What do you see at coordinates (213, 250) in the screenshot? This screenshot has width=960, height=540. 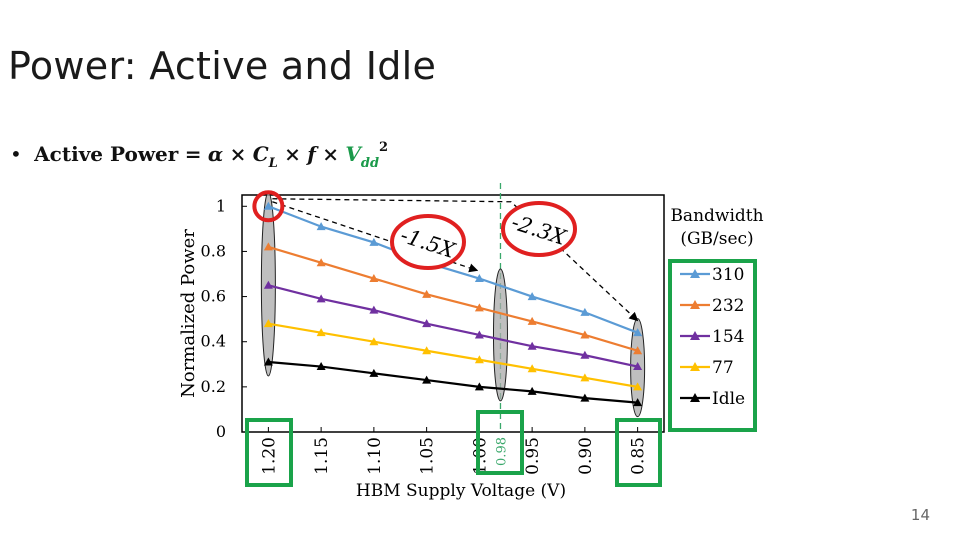 I see `y-tick-label: 0.8` at bounding box center [213, 250].